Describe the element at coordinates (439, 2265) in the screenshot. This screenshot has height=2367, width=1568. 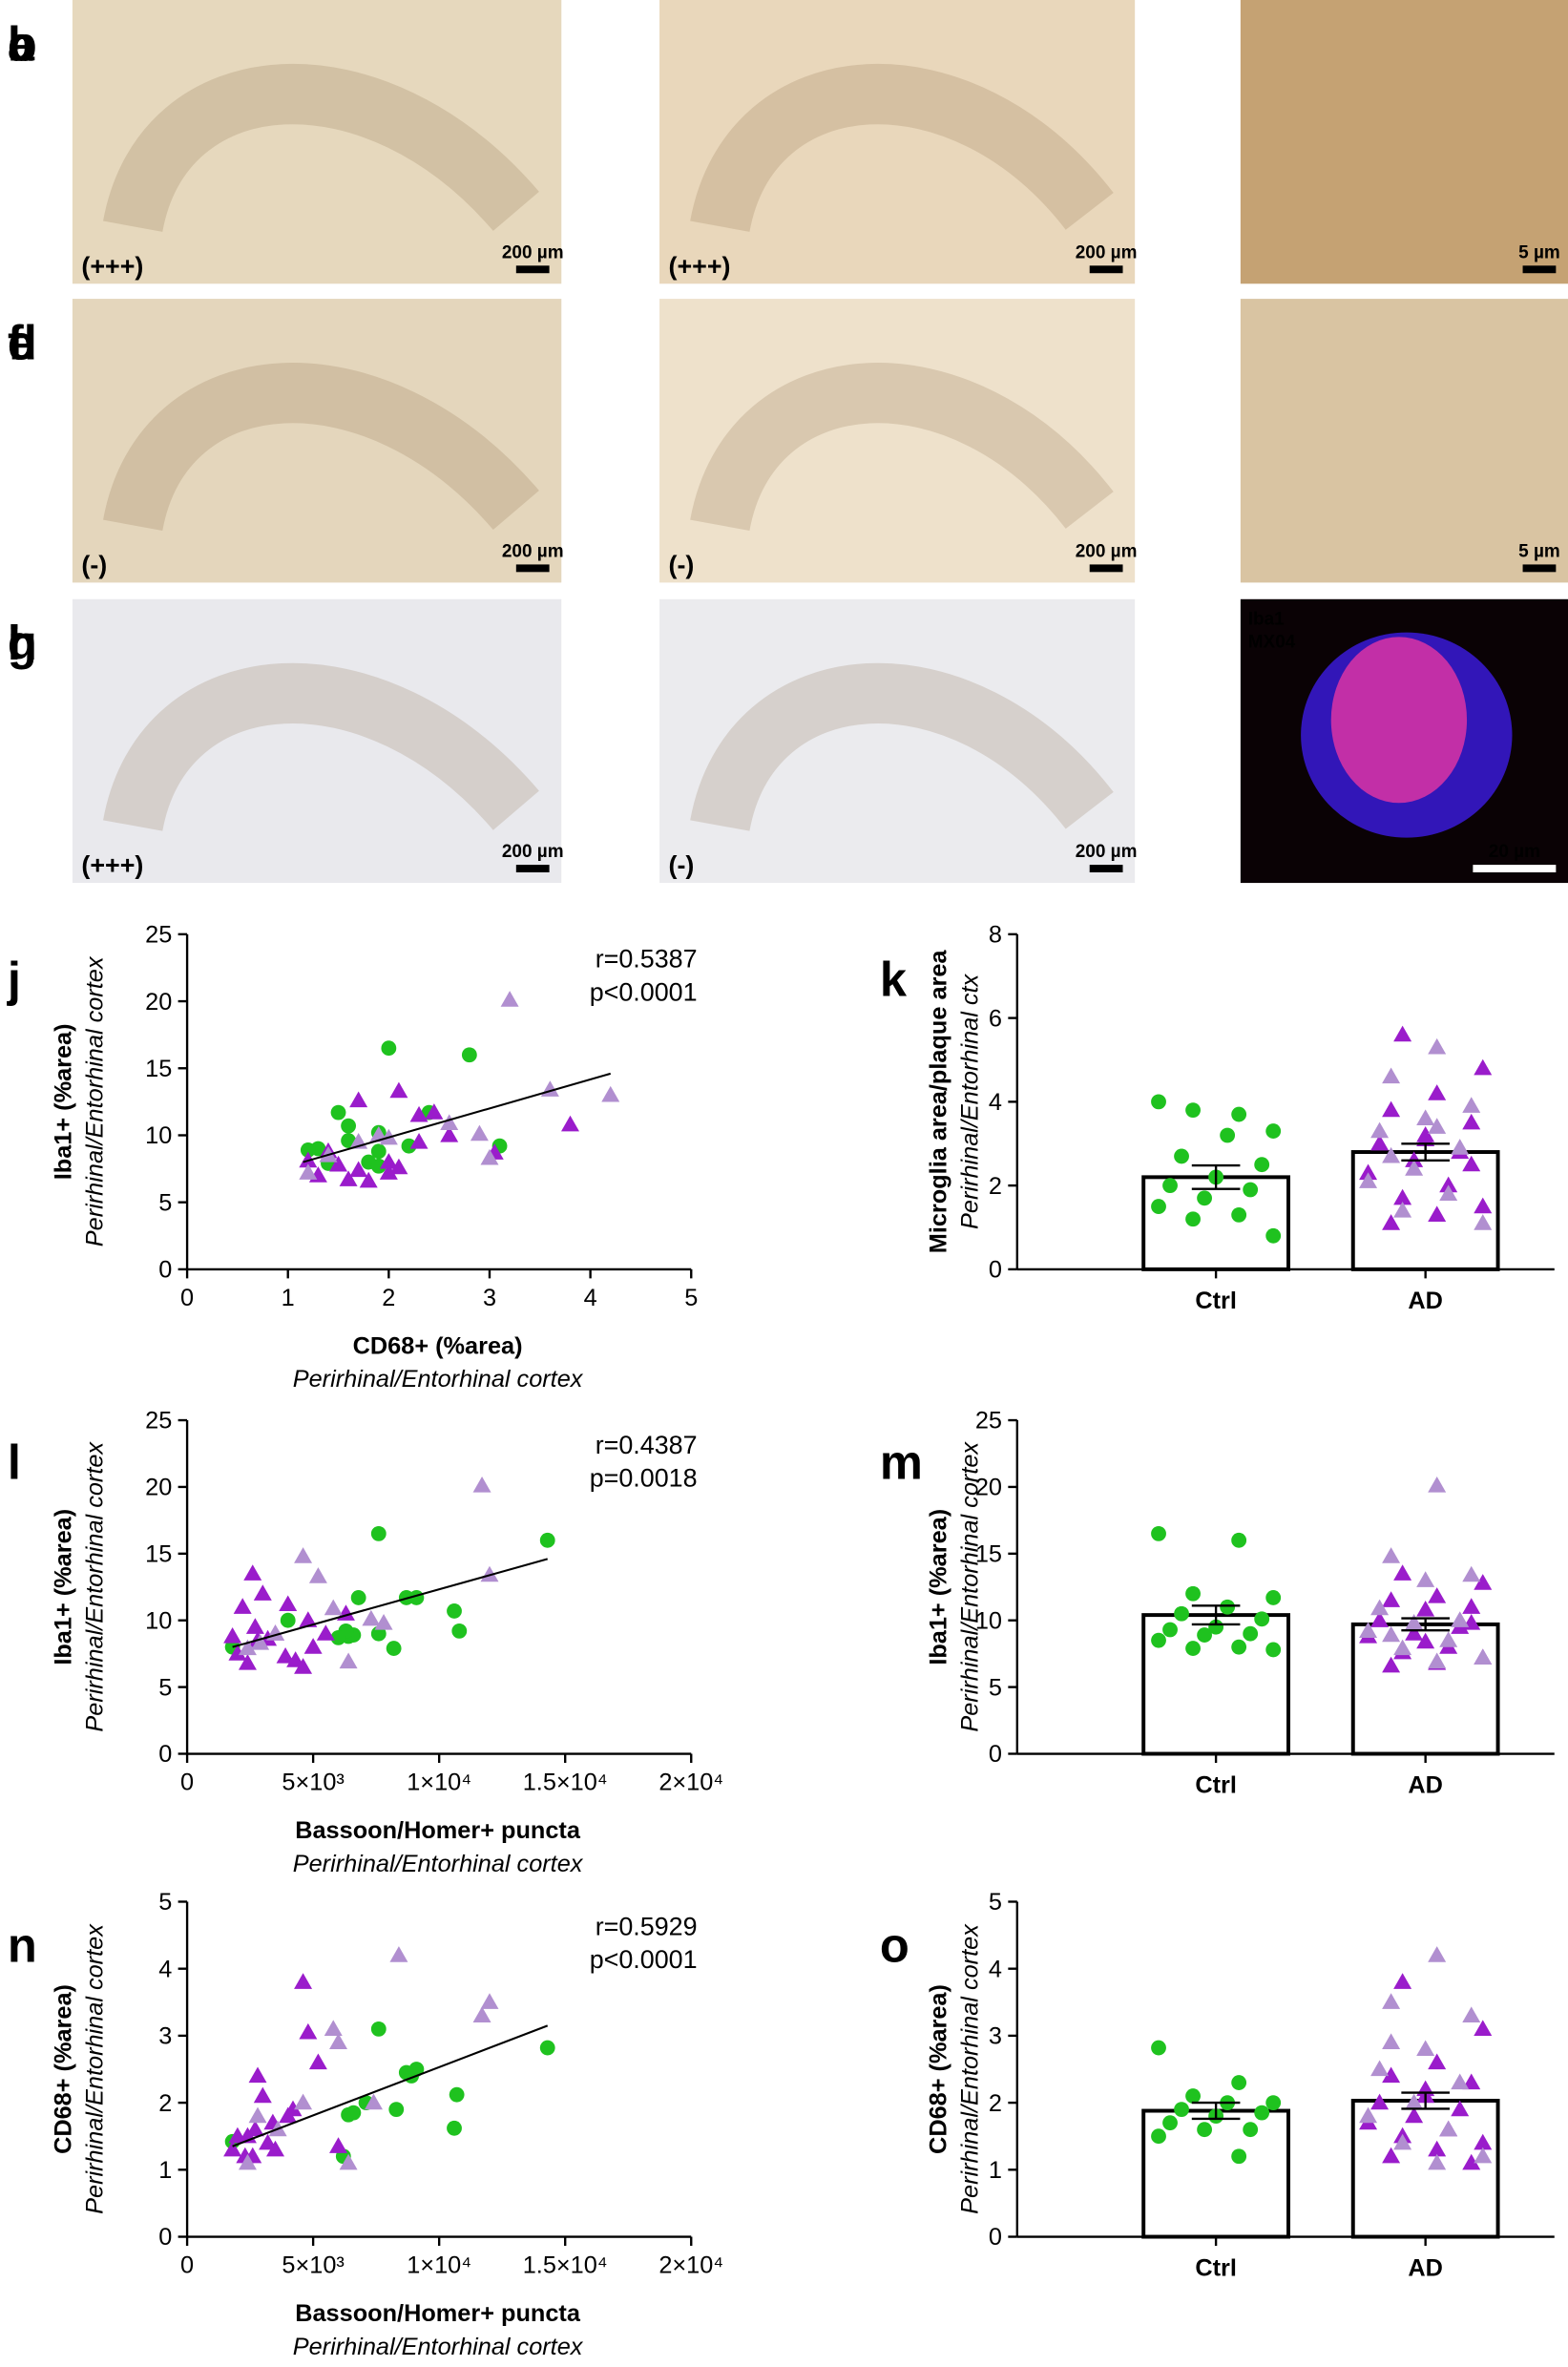
I see `x-tick-label: 1×10⁴` at that location.